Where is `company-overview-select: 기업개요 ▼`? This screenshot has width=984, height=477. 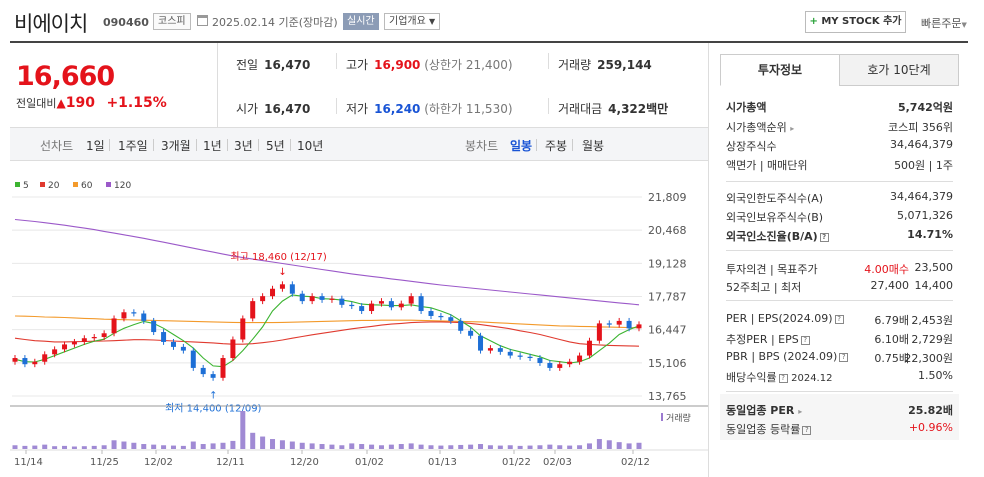 company-overview-select: 기업개요 ▼ is located at coordinates (412, 21).